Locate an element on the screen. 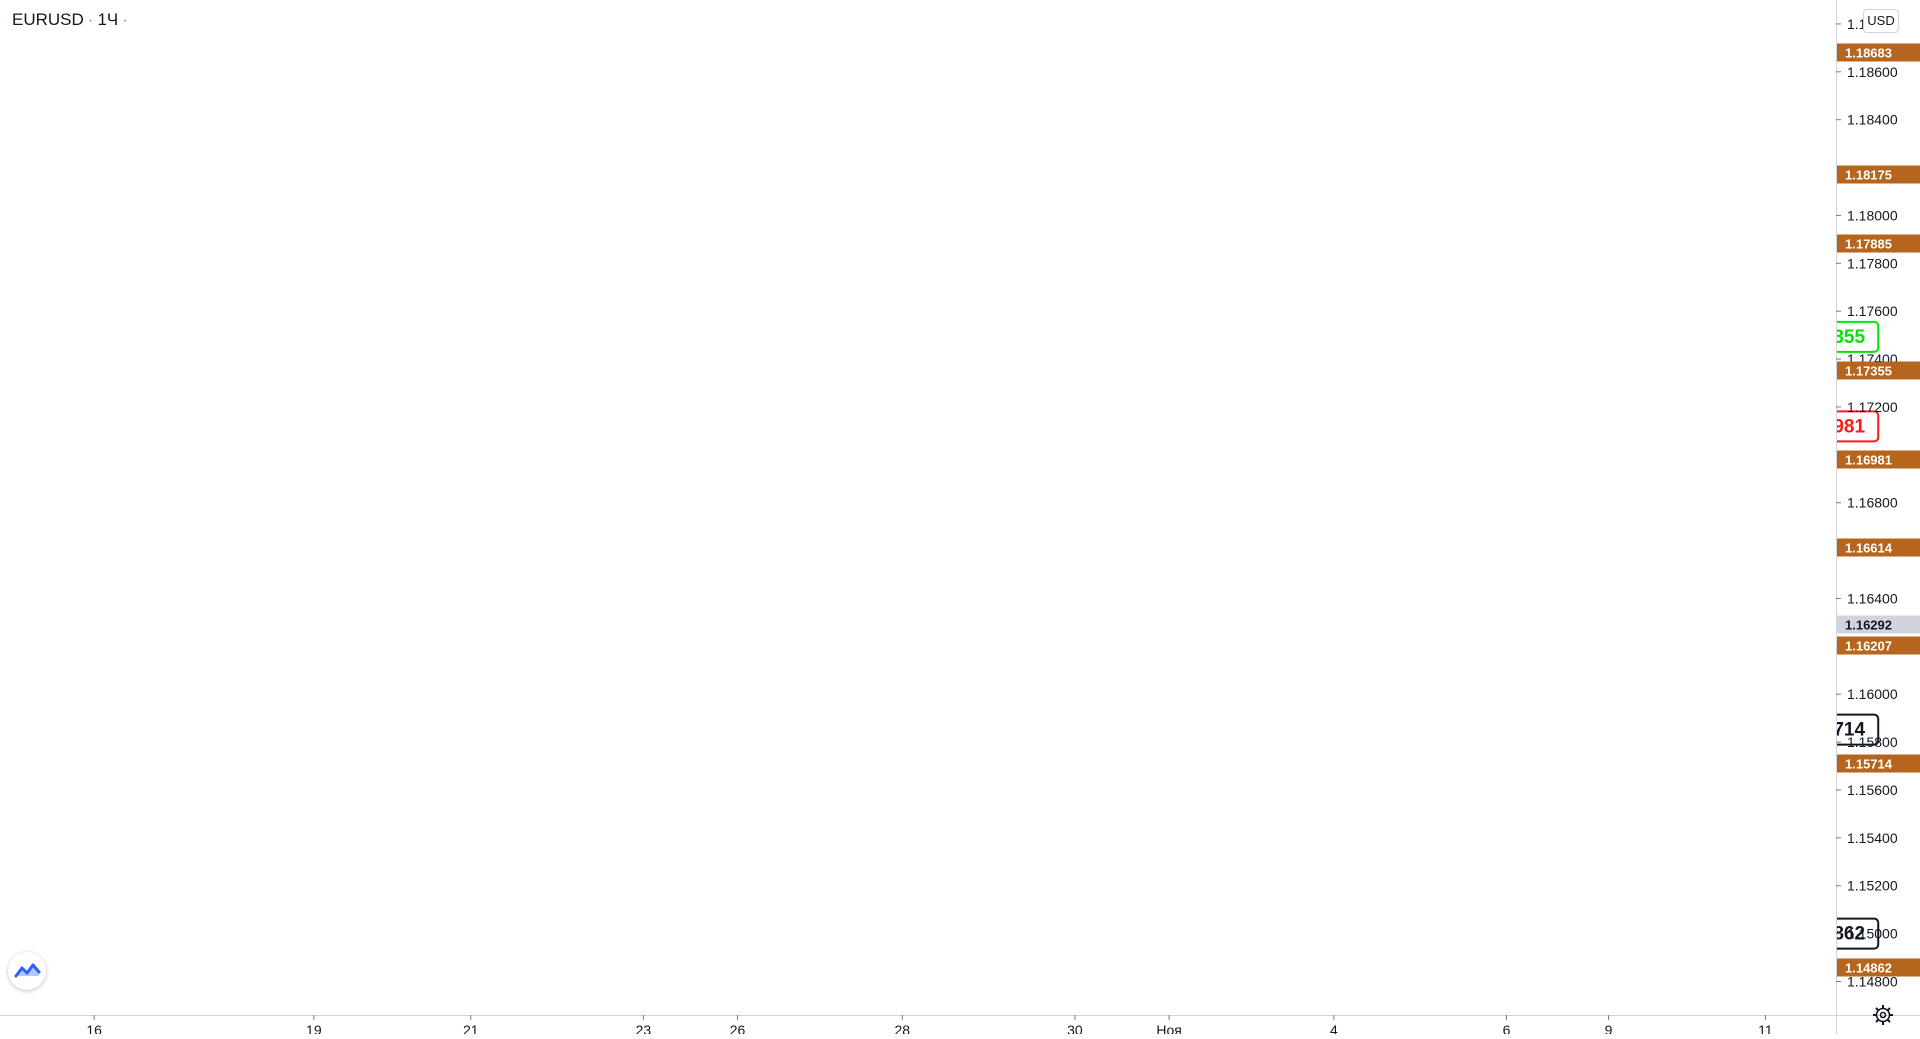  x-tick-label: 23 is located at coordinates (644, 1028).